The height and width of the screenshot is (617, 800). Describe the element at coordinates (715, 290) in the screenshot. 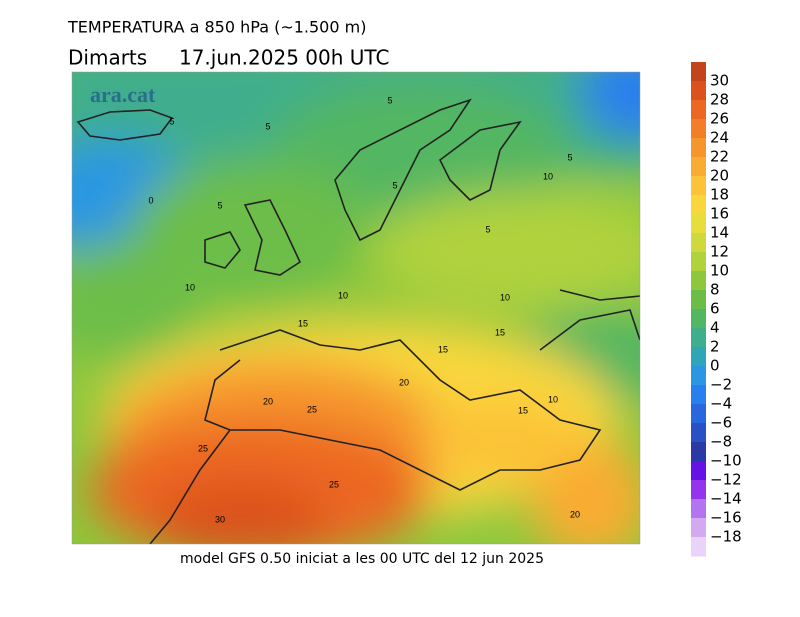

I see `legend-label: 8` at that location.